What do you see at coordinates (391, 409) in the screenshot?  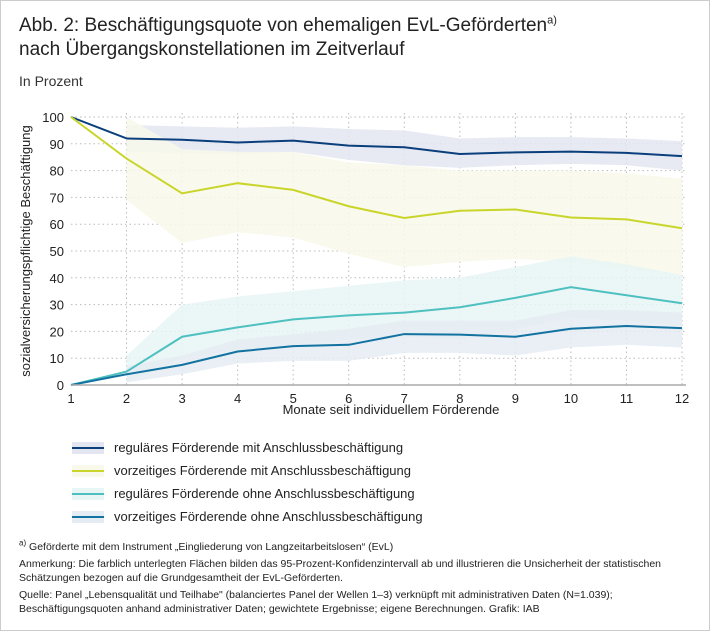 I see `x-axis-label: Monate seit individuellem Förderende` at bounding box center [391, 409].